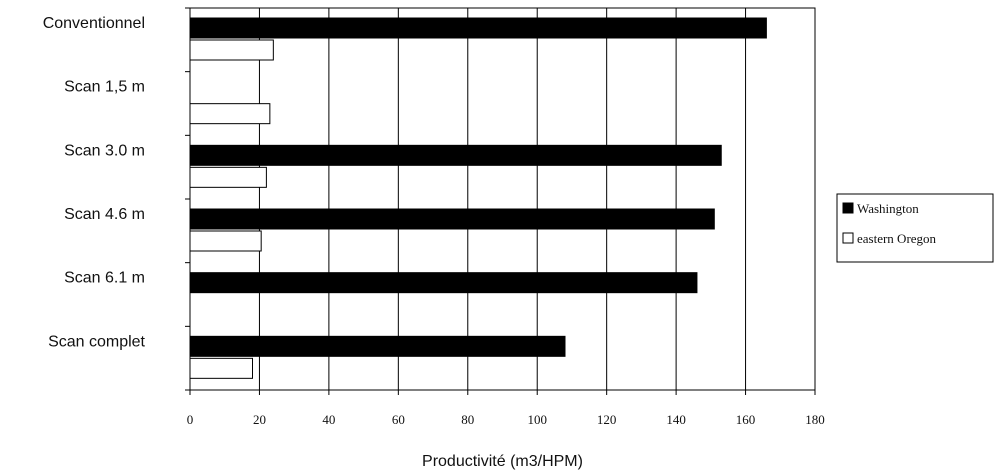 This screenshot has width=995, height=472. I want to click on x-tick-label: 20, so click(259, 419).